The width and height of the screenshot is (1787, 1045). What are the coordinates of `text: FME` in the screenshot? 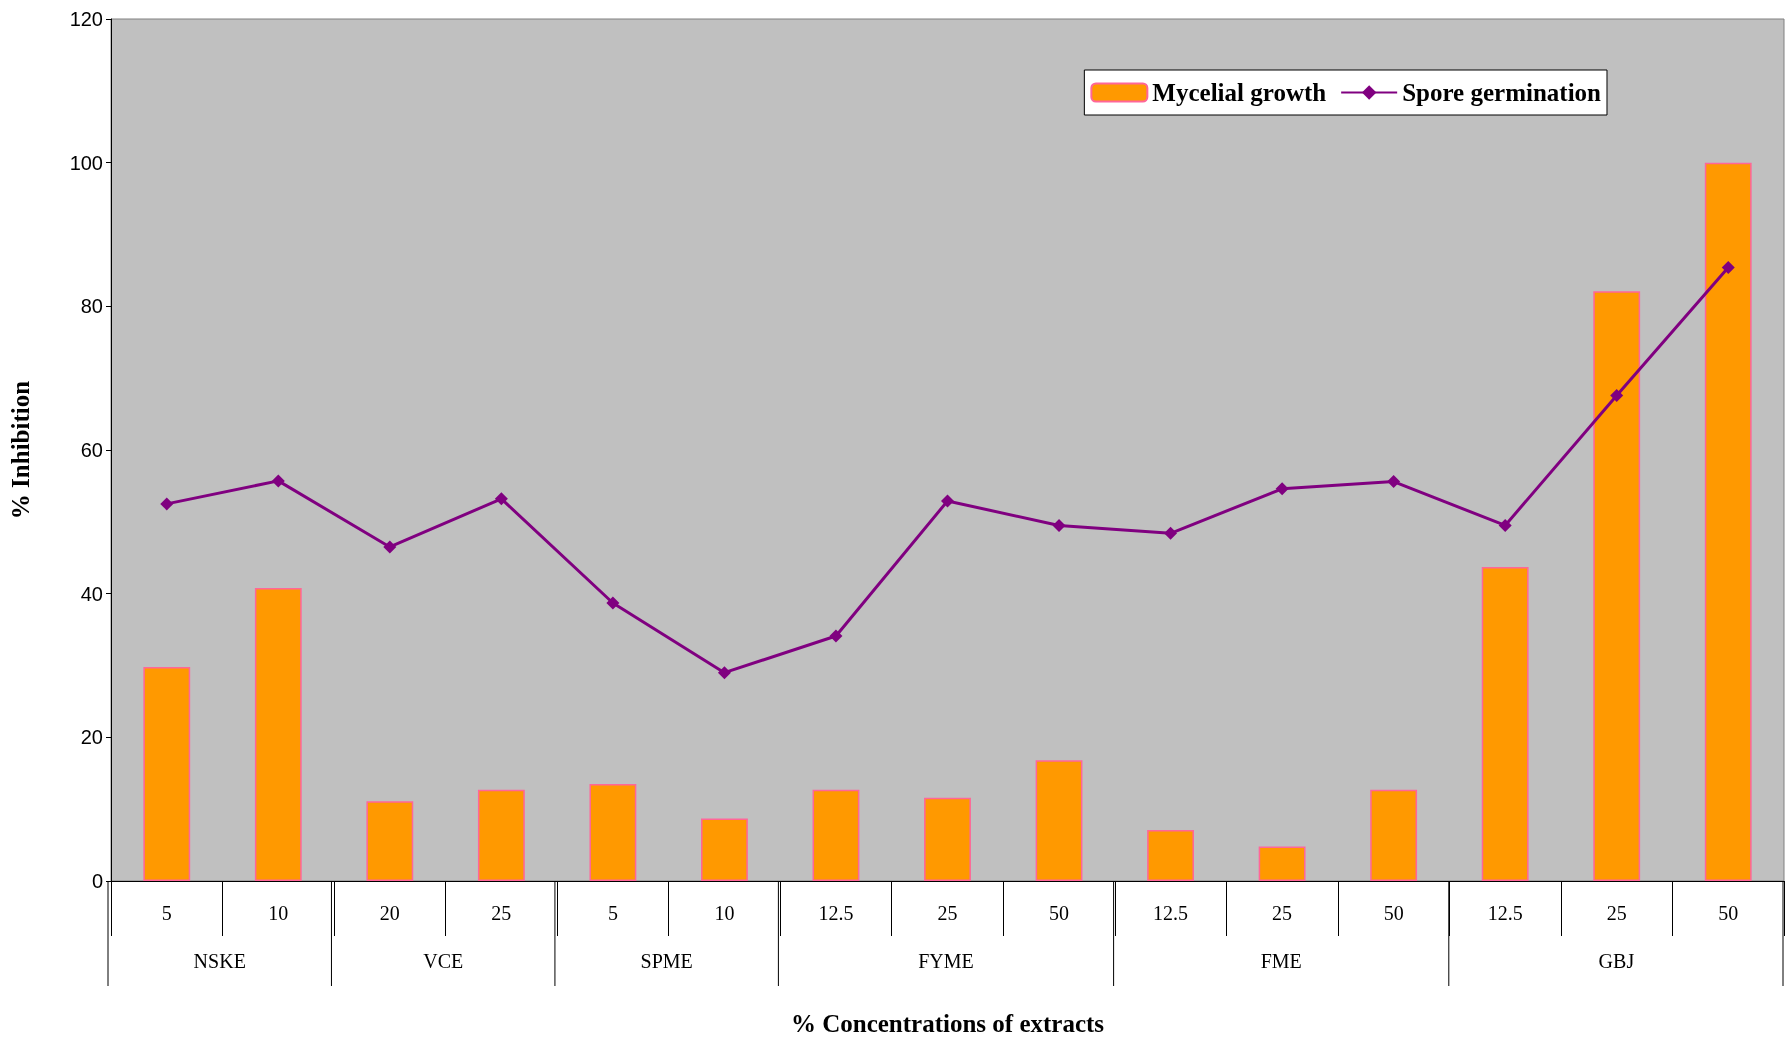 It's located at (1281, 961).